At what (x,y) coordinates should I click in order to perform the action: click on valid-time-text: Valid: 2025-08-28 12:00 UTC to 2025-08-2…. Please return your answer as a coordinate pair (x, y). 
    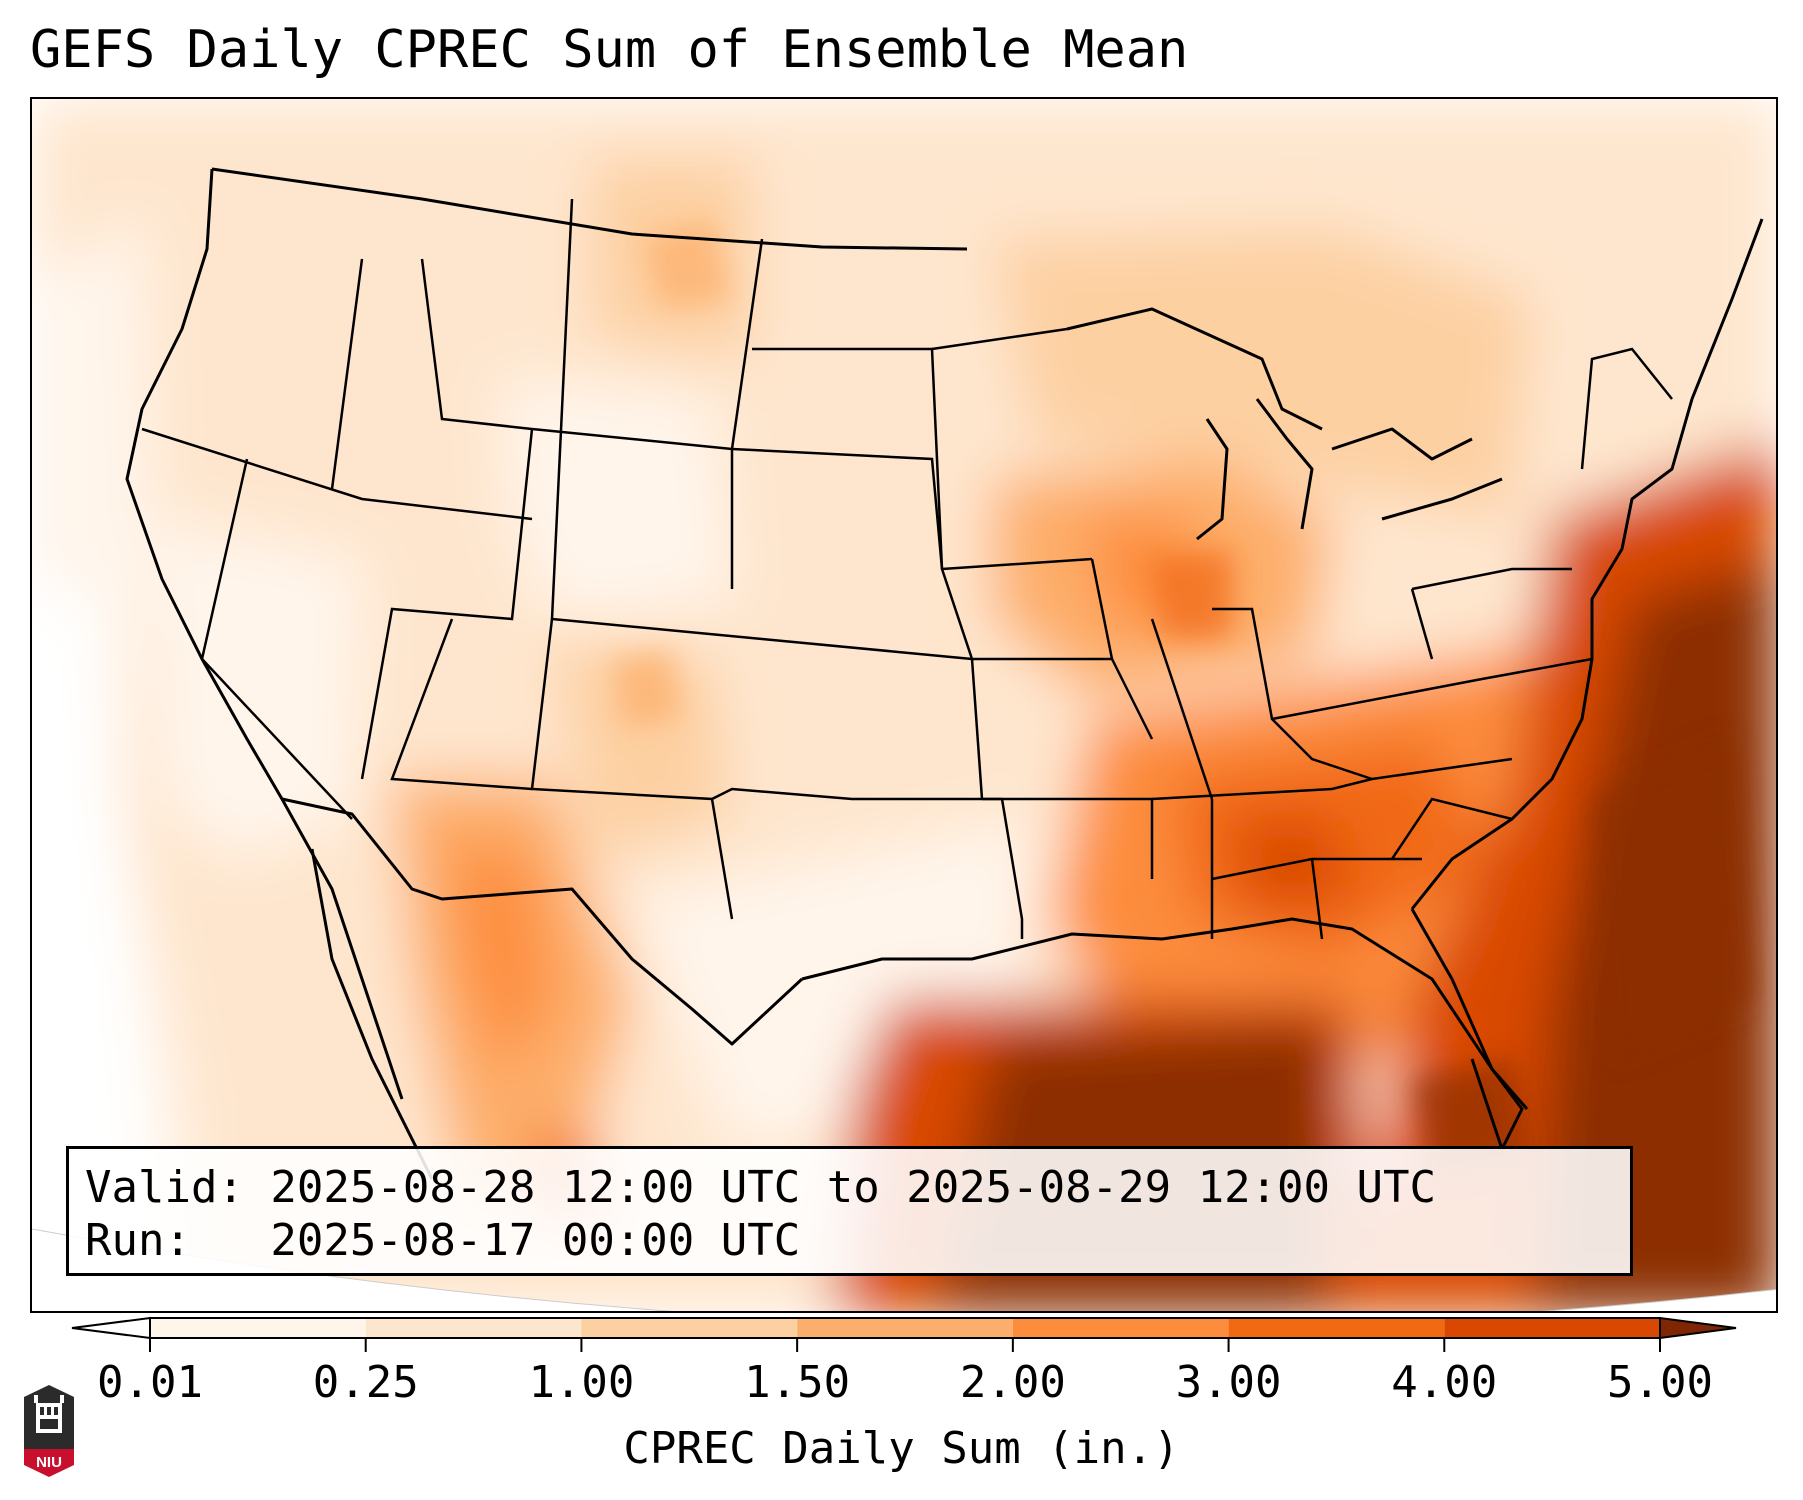
    Looking at the image, I should click on (761, 1187).